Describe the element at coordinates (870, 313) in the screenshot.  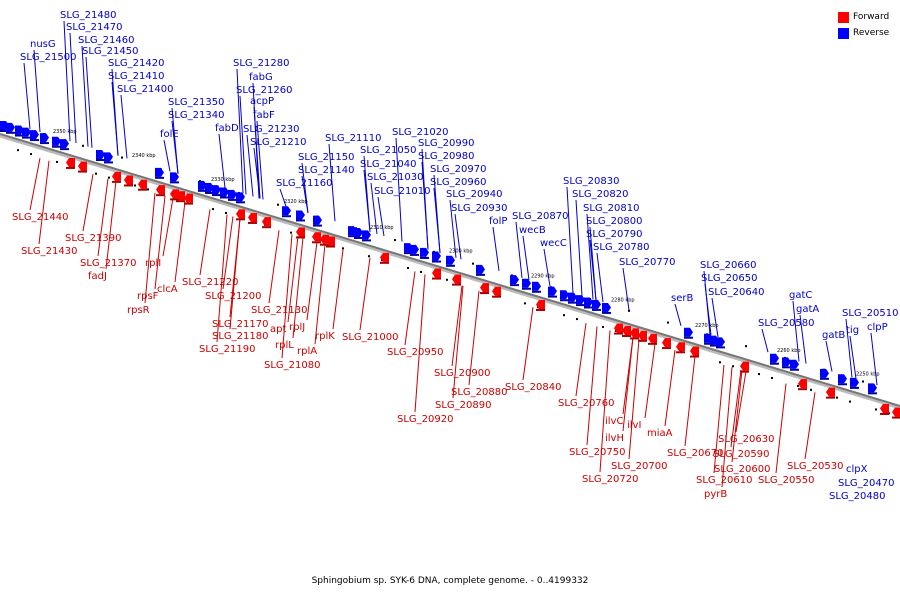
I see `reverse-gene-label: SLG_20510` at that location.